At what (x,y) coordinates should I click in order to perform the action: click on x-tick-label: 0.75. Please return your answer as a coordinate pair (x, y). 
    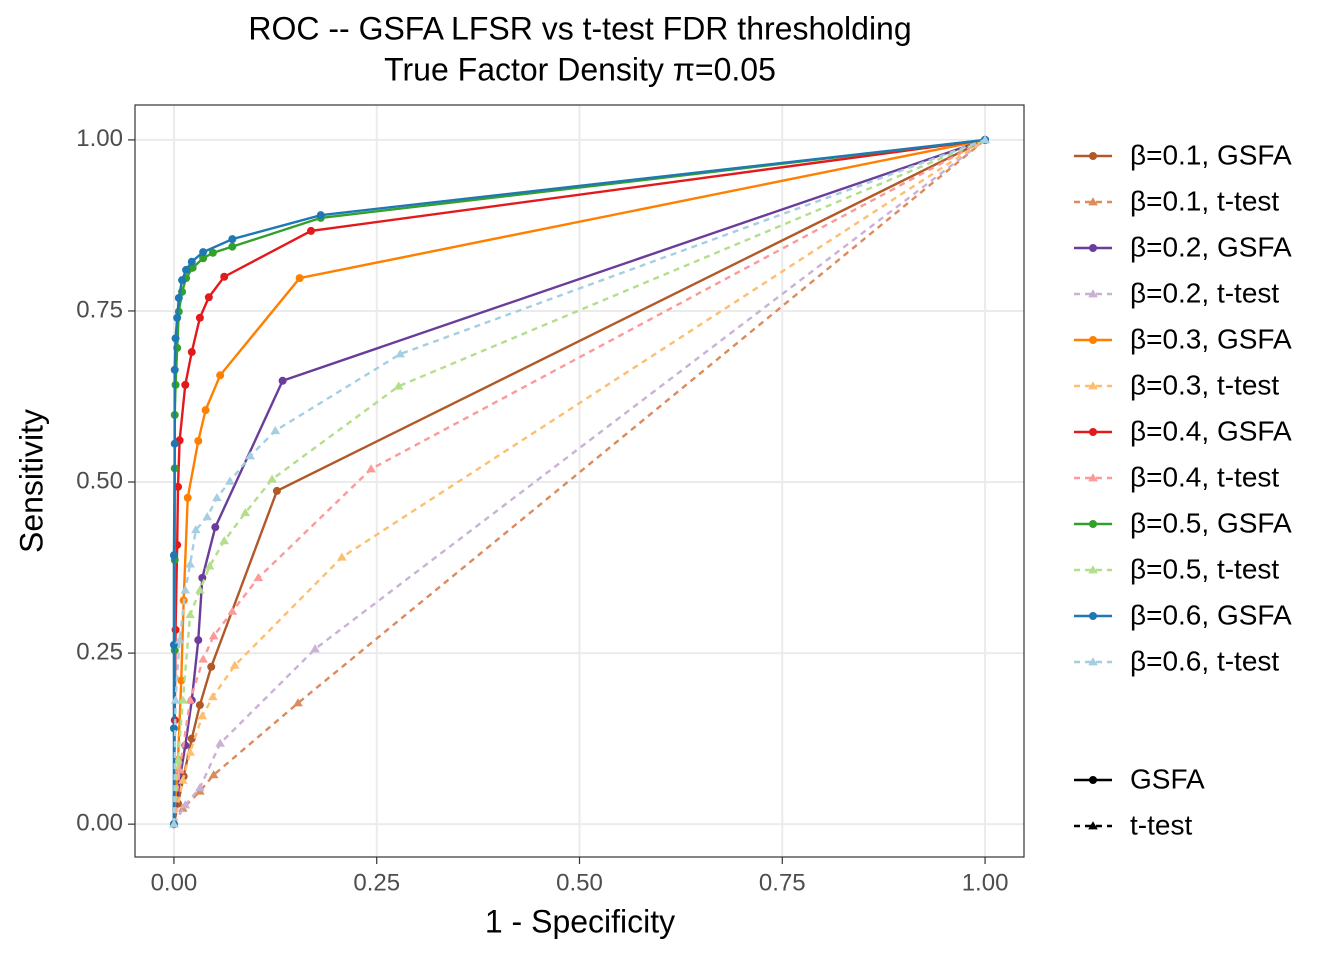
    Looking at the image, I should click on (782, 882).